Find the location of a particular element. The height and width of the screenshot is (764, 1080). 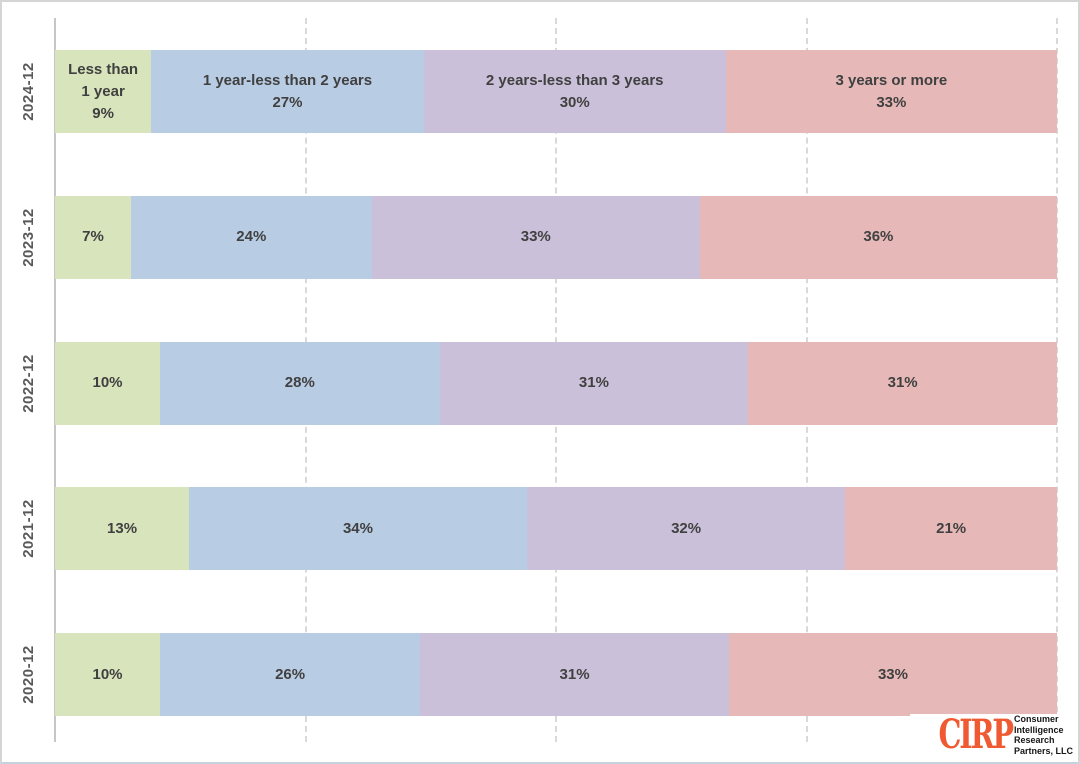

segment-value: 32% is located at coordinates (686, 528).